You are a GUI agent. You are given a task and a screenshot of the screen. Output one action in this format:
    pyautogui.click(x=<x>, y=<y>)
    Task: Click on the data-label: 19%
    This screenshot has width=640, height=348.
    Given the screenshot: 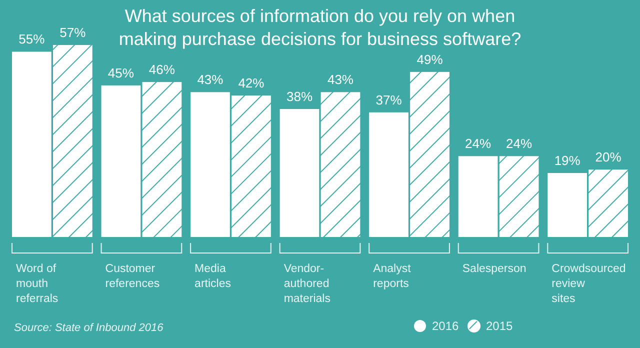 What is the action you would take?
    pyautogui.click(x=567, y=160)
    